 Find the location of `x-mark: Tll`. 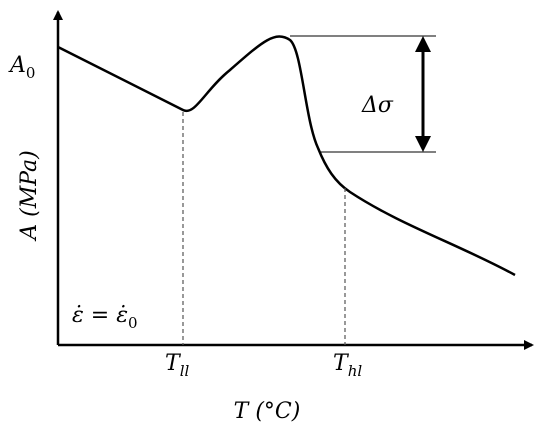

x-mark: Tll is located at coordinates (177, 365).